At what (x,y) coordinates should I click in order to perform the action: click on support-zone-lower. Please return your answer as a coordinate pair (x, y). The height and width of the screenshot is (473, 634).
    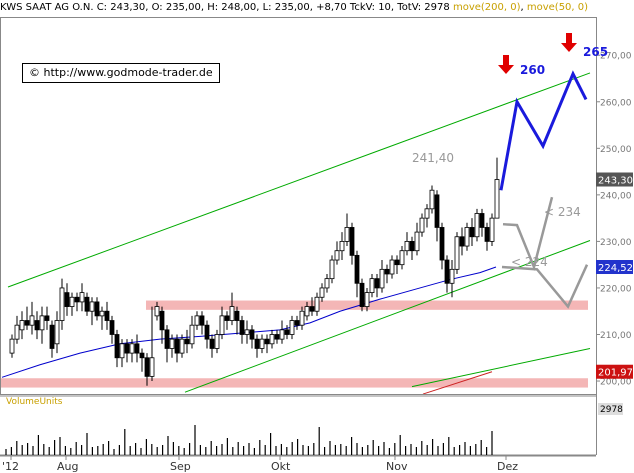
    Looking at the image, I should click on (294, 383).